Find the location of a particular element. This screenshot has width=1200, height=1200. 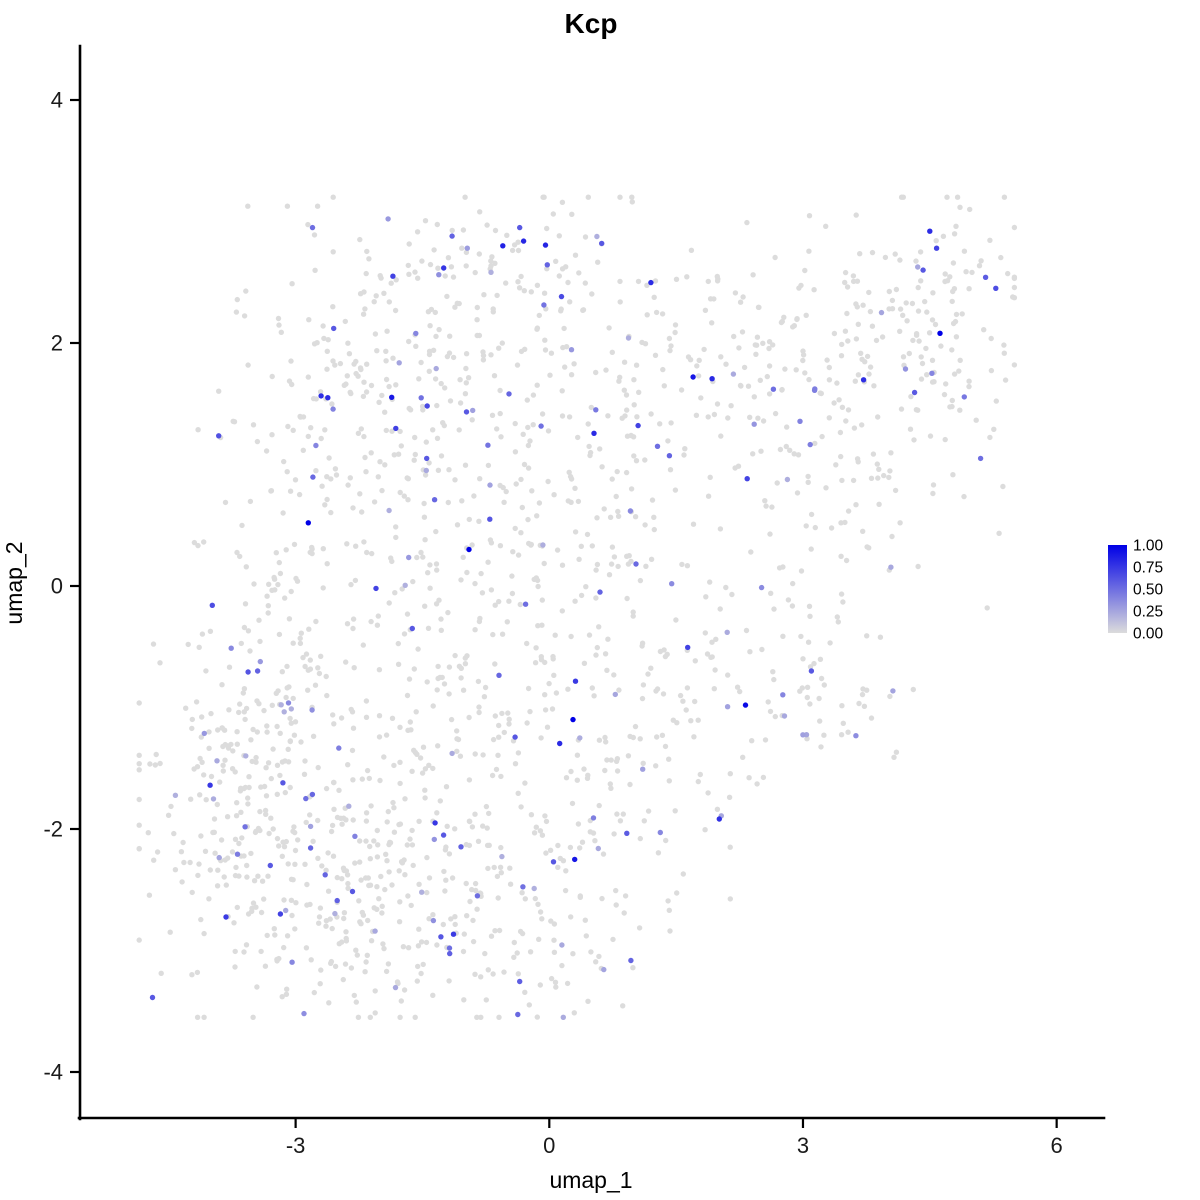

legend-tick-label: 0.00 is located at coordinates (1148, 634).